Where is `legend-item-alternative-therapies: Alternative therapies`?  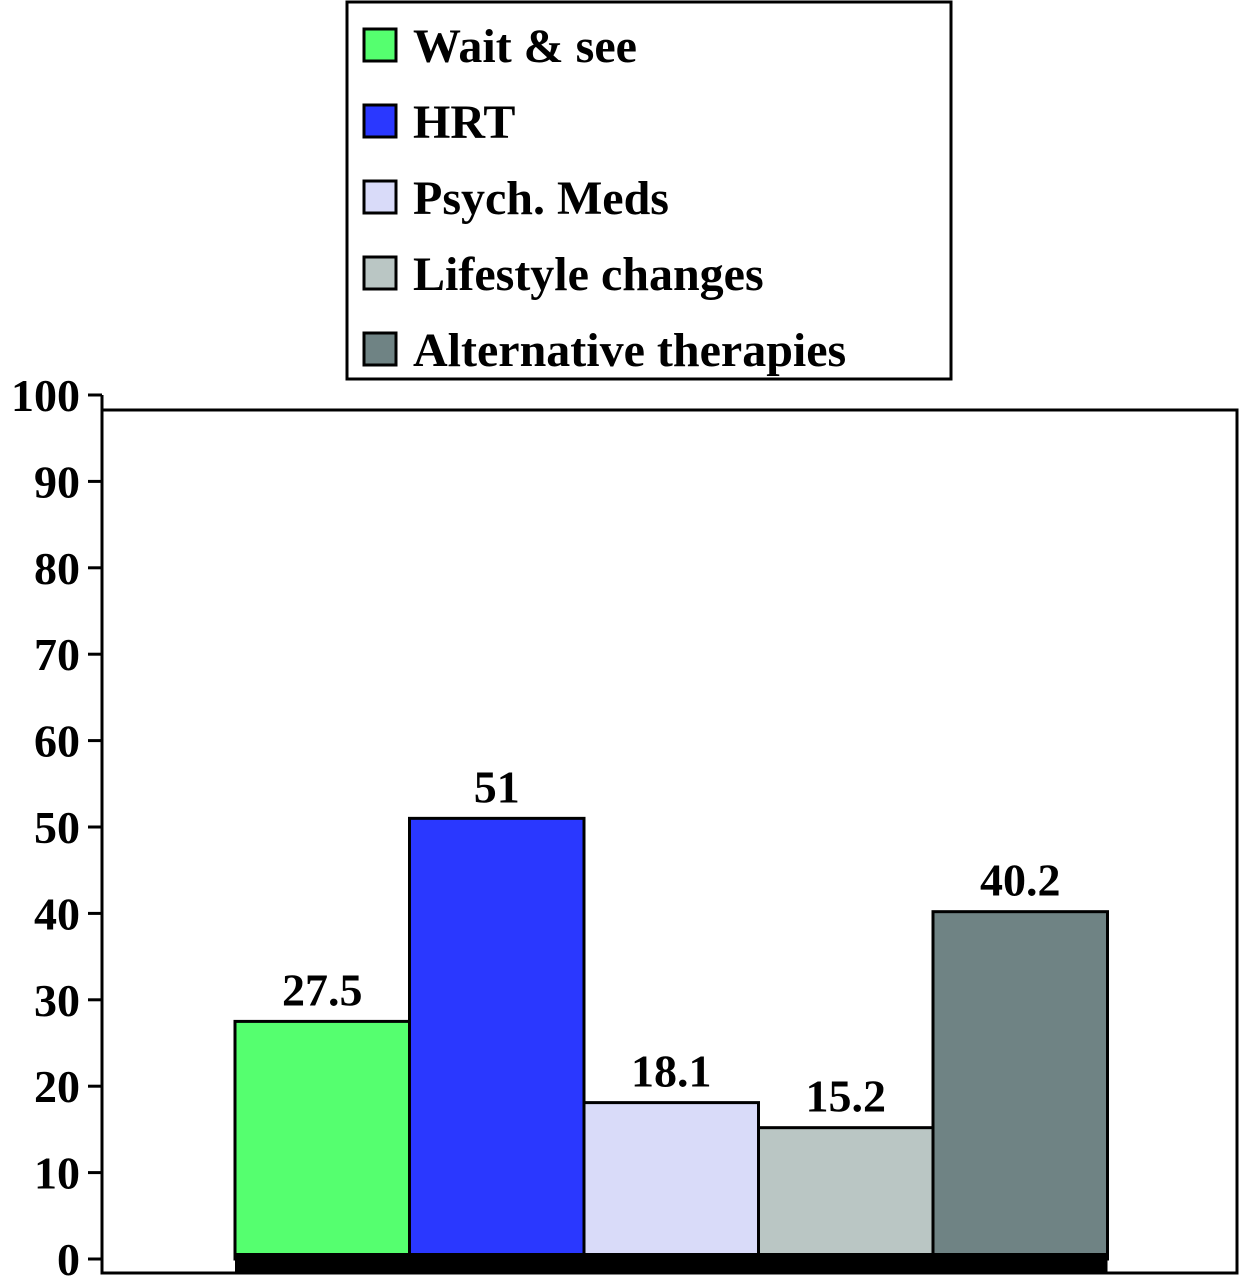
legend-item-alternative-therapies: Alternative therapies is located at coordinates (604, 350).